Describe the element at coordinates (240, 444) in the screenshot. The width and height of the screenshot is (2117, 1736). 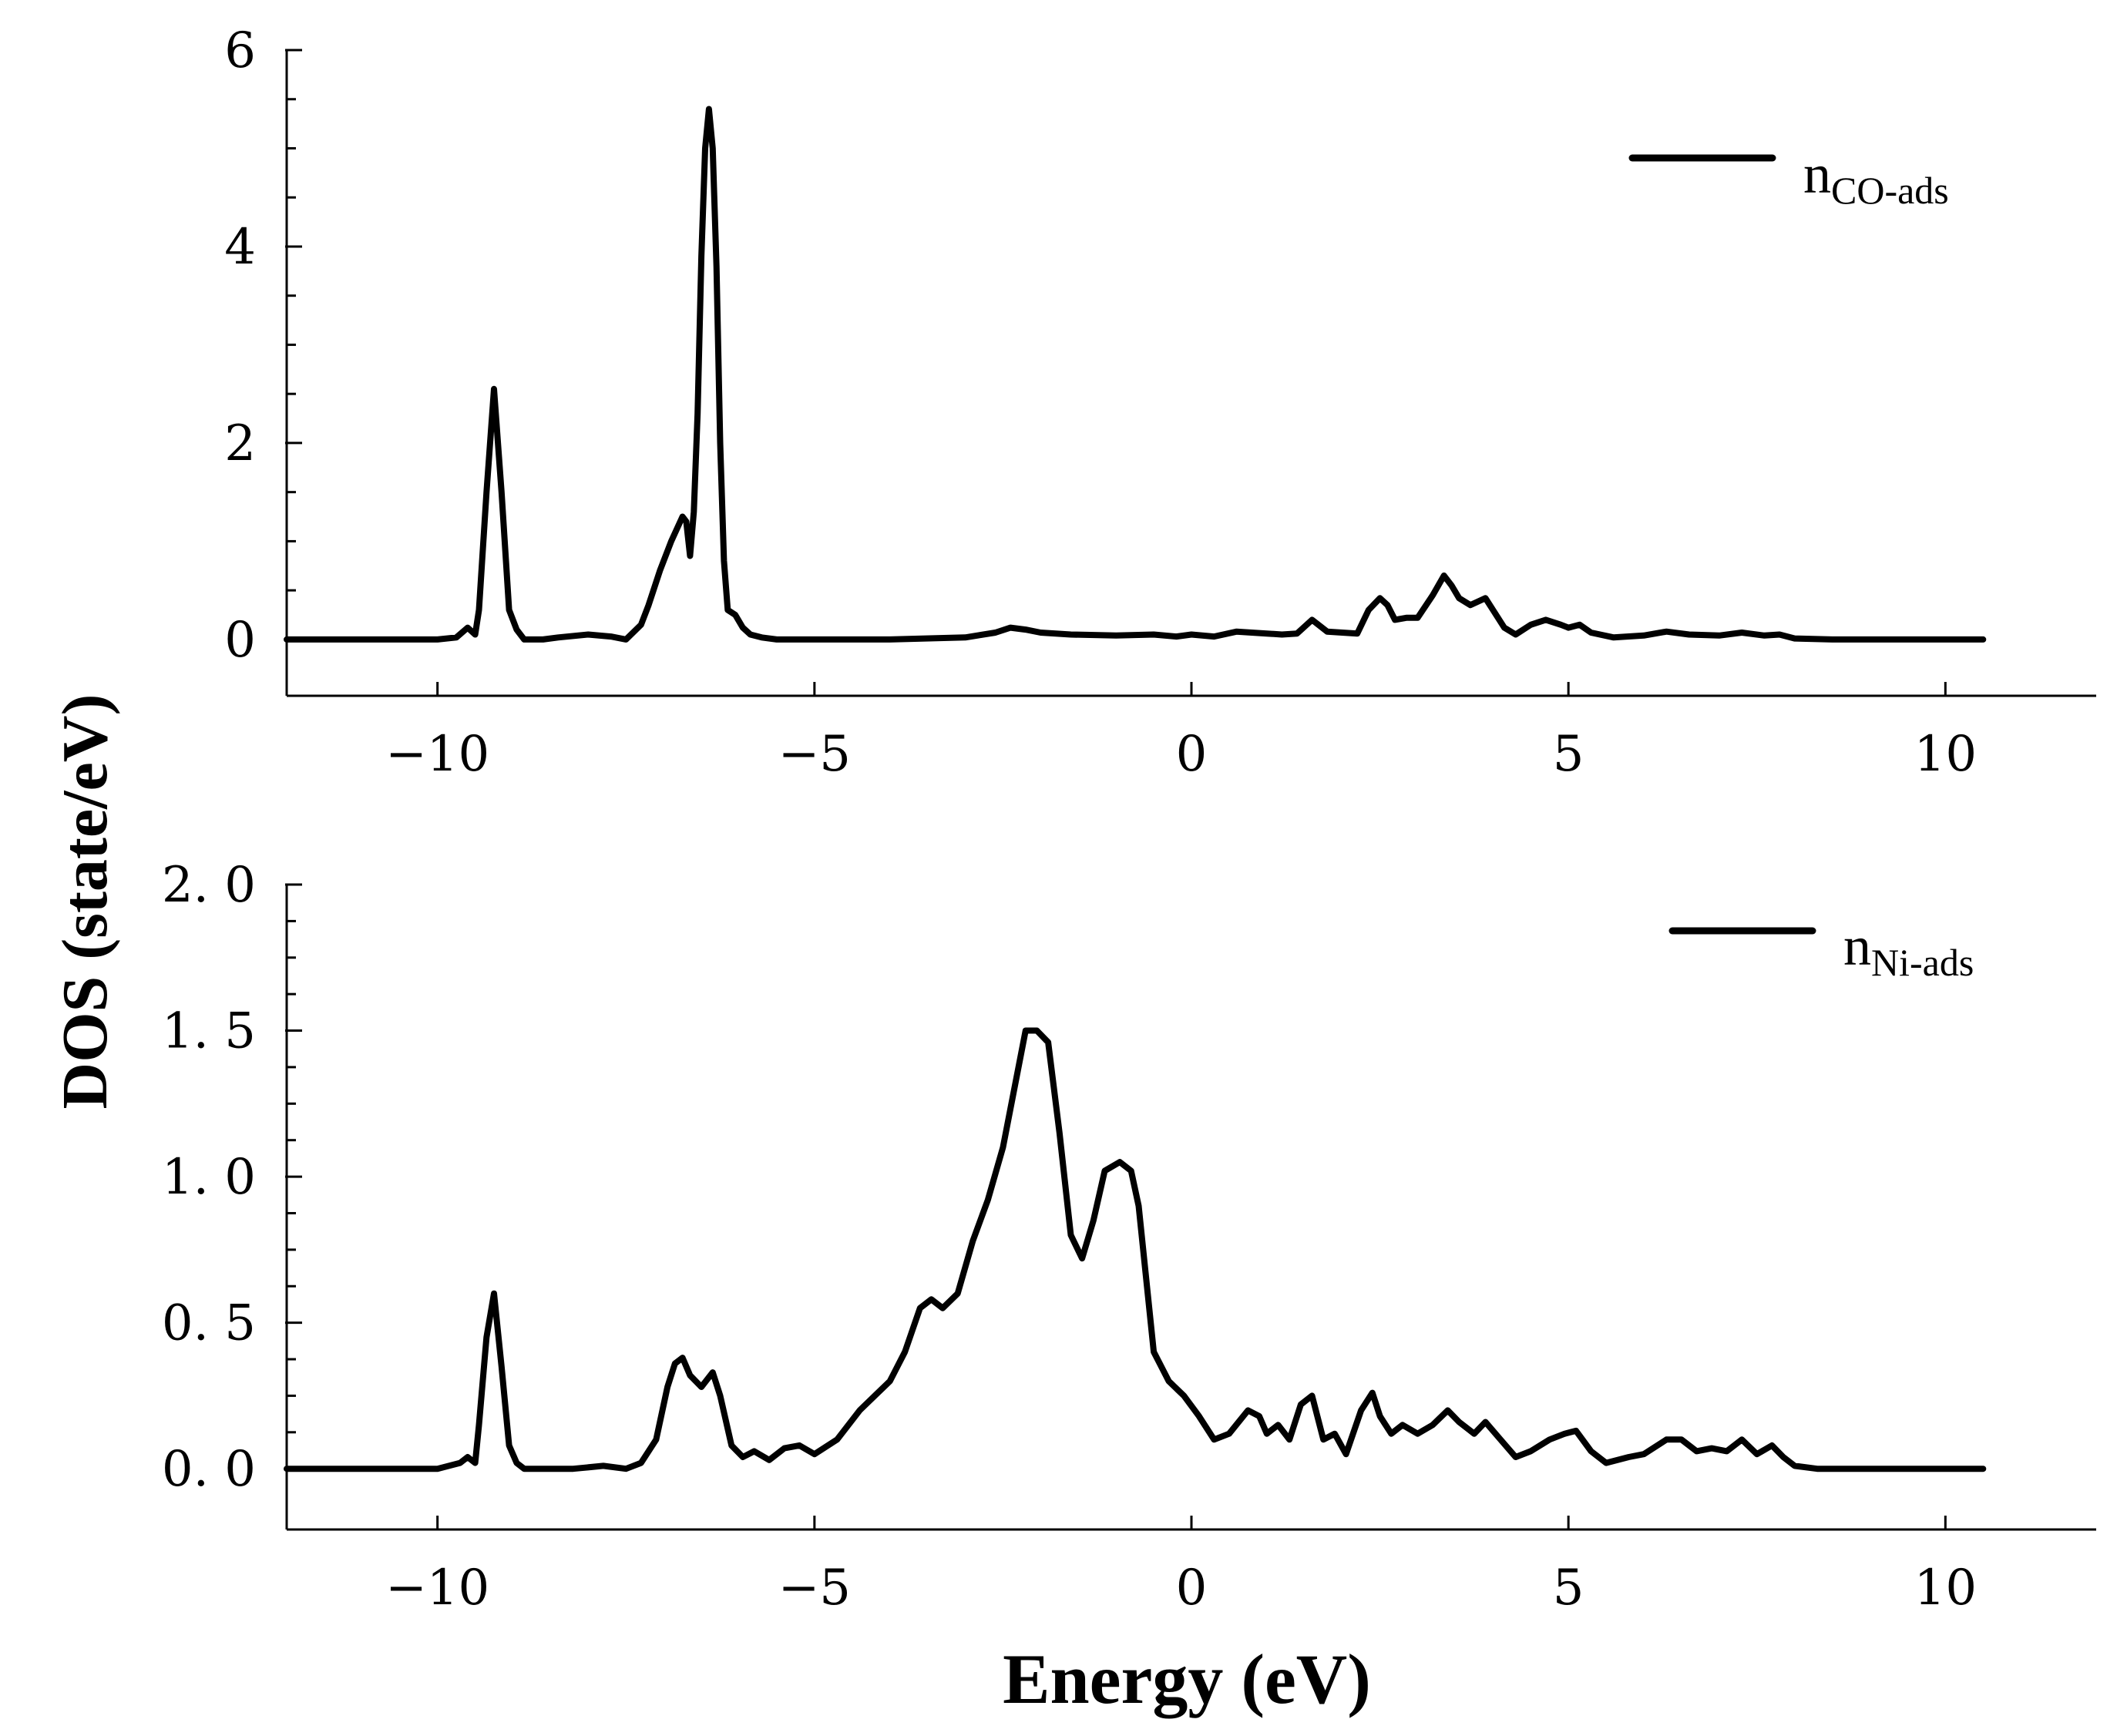
I see `y-tick-label: 2` at that location.